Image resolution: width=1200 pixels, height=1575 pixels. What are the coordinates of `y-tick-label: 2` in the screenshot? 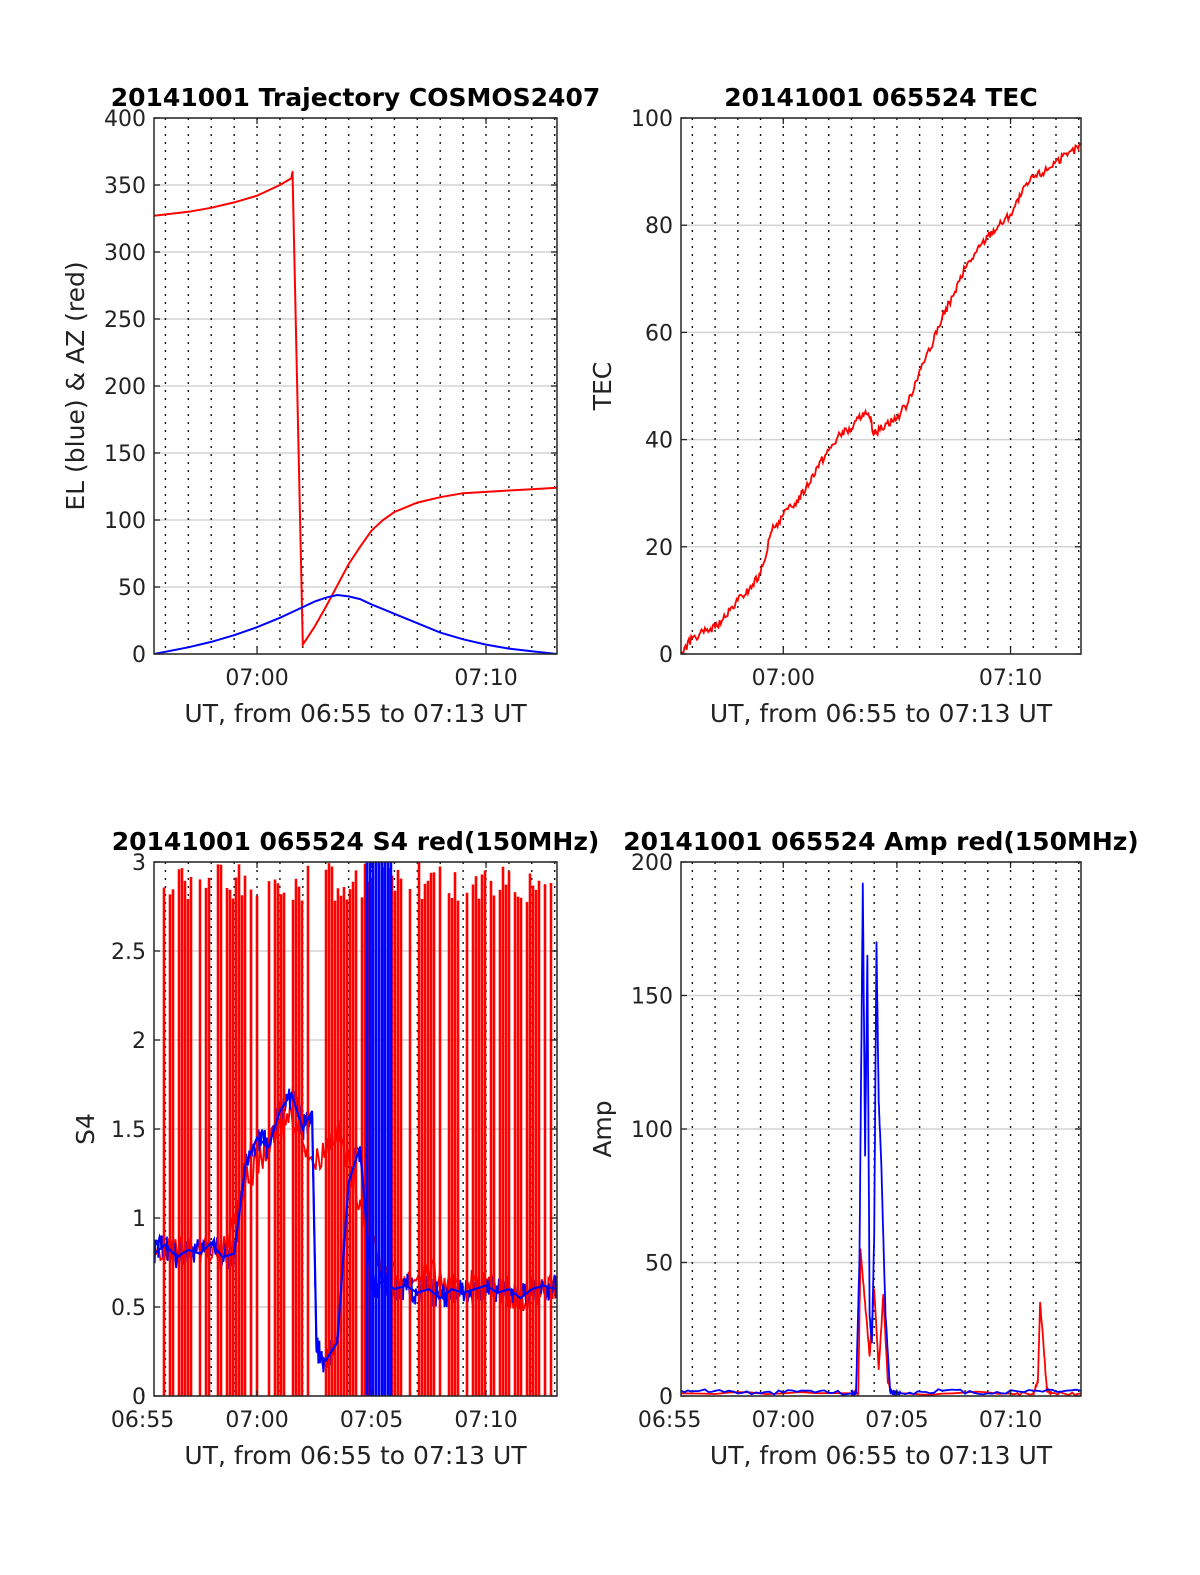 It's located at (139, 1041).